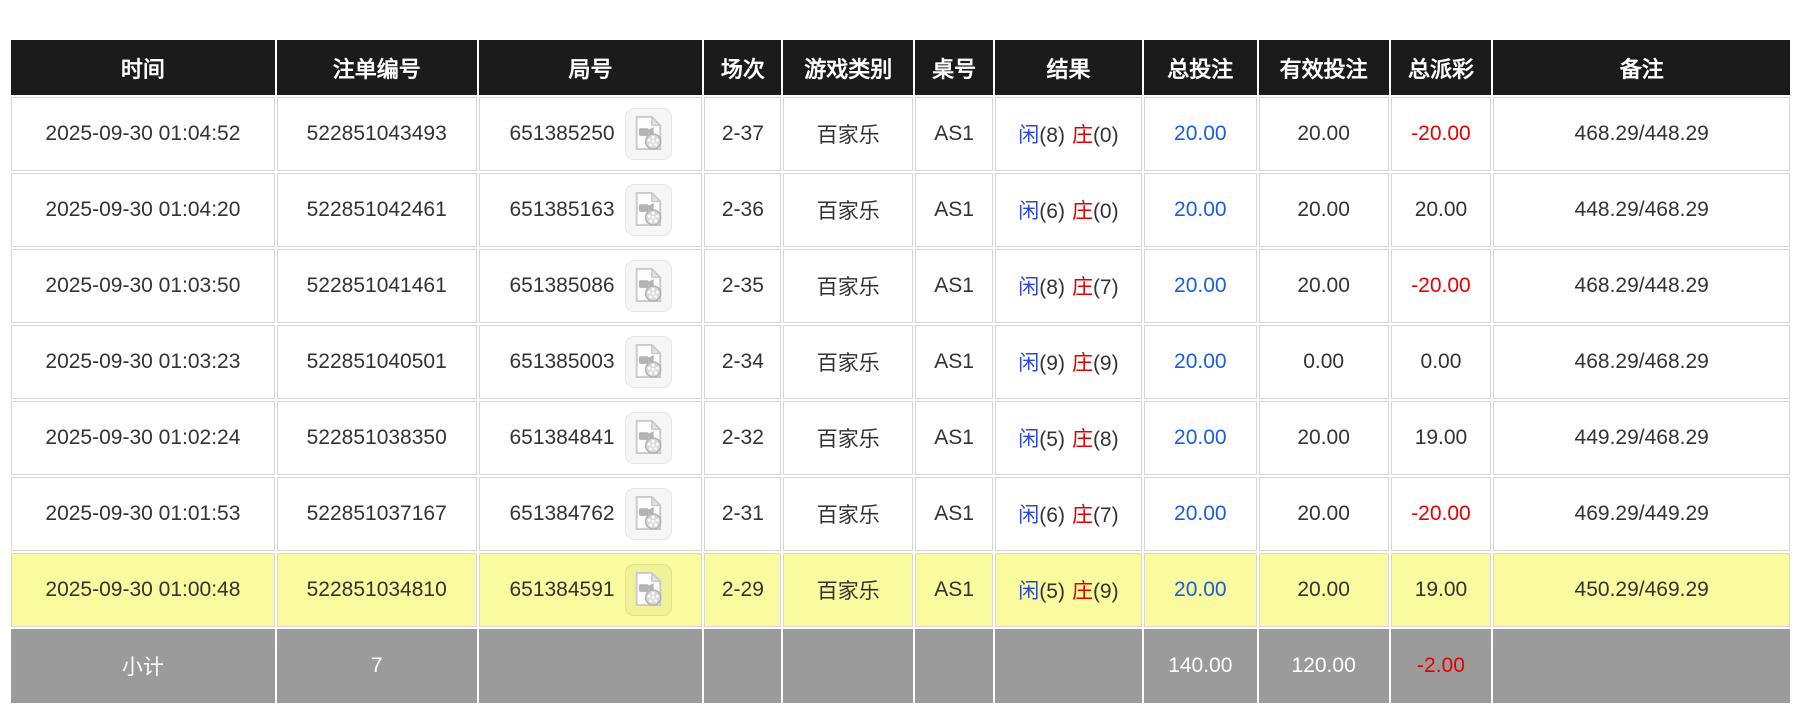  I want to click on result-player-score: (9), so click(1052, 363).